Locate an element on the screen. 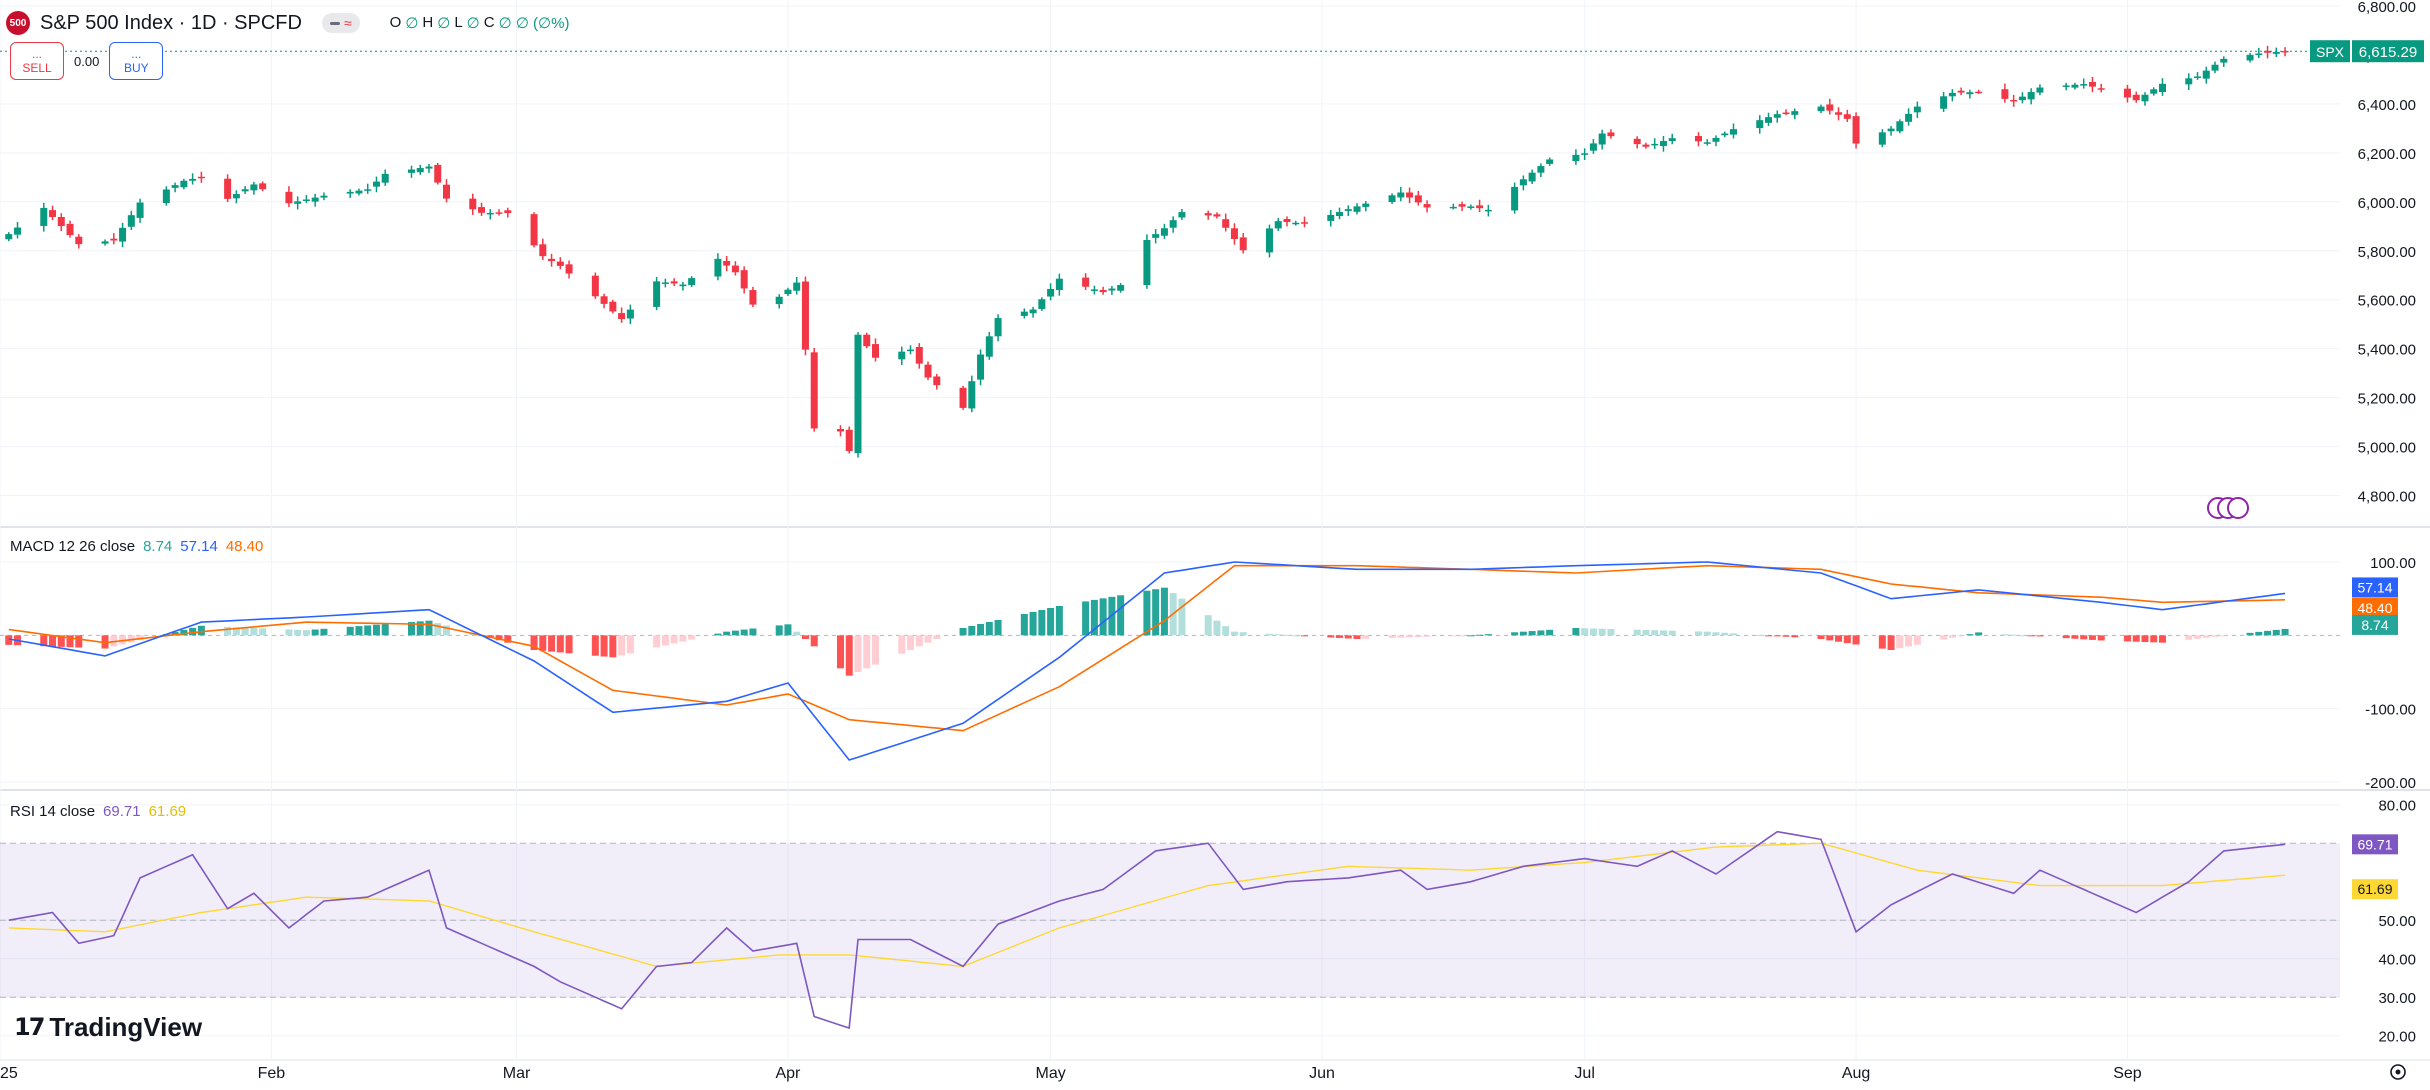 Image resolution: width=2430 pixels, height=1090 pixels. time-axis-tick-label: Aug is located at coordinates (1856, 1073).